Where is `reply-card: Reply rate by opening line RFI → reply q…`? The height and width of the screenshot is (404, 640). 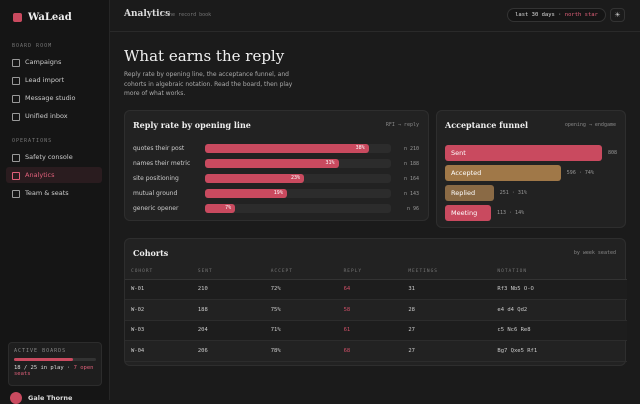 reply-card: Reply rate by opening line RFI → reply q… is located at coordinates (276, 165).